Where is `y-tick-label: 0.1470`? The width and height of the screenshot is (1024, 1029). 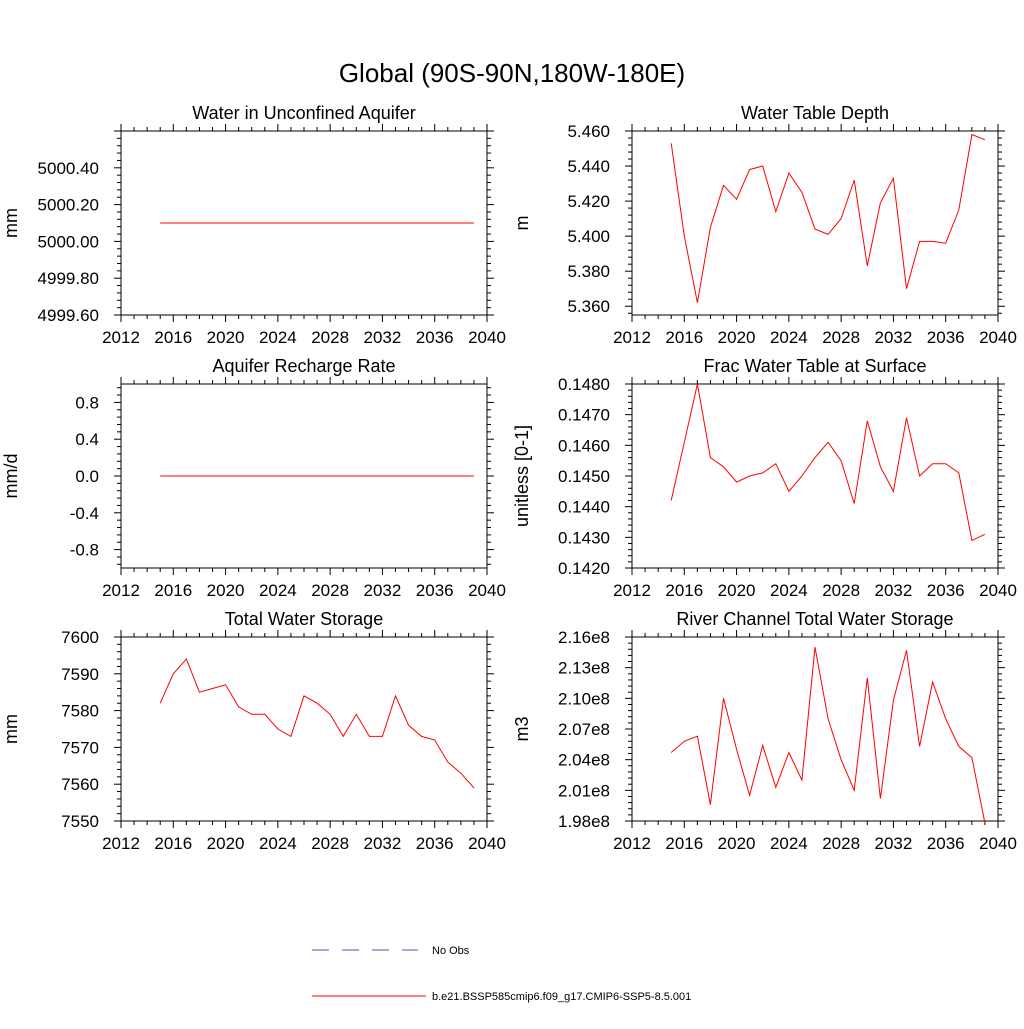
y-tick-label: 0.1470 is located at coordinates (584, 415).